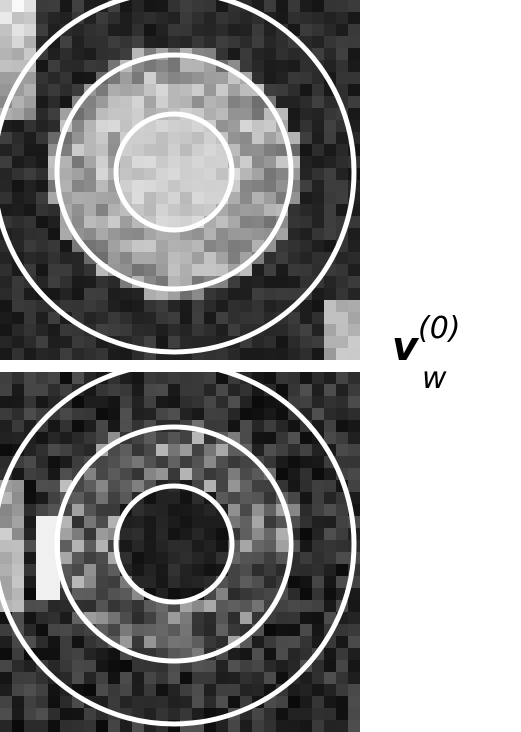 The width and height of the screenshot is (521, 732). Describe the element at coordinates (434, 378) in the screenshot. I see `label-subscript: w` at that location.